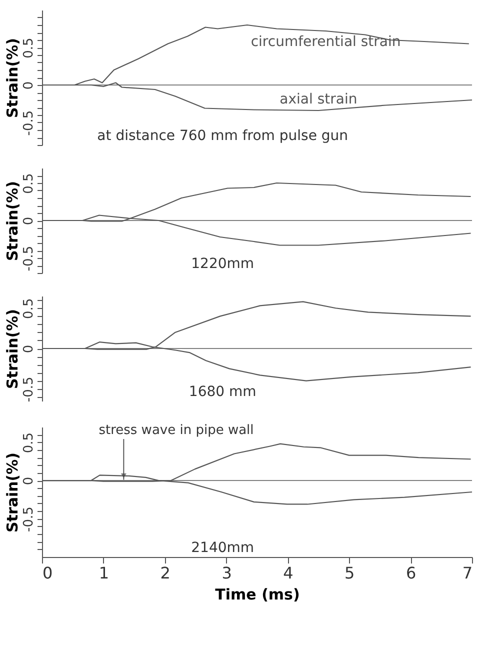 The image size is (493, 661). Describe the element at coordinates (319, 100) in the screenshot. I see `series-label: axial strain` at that location.